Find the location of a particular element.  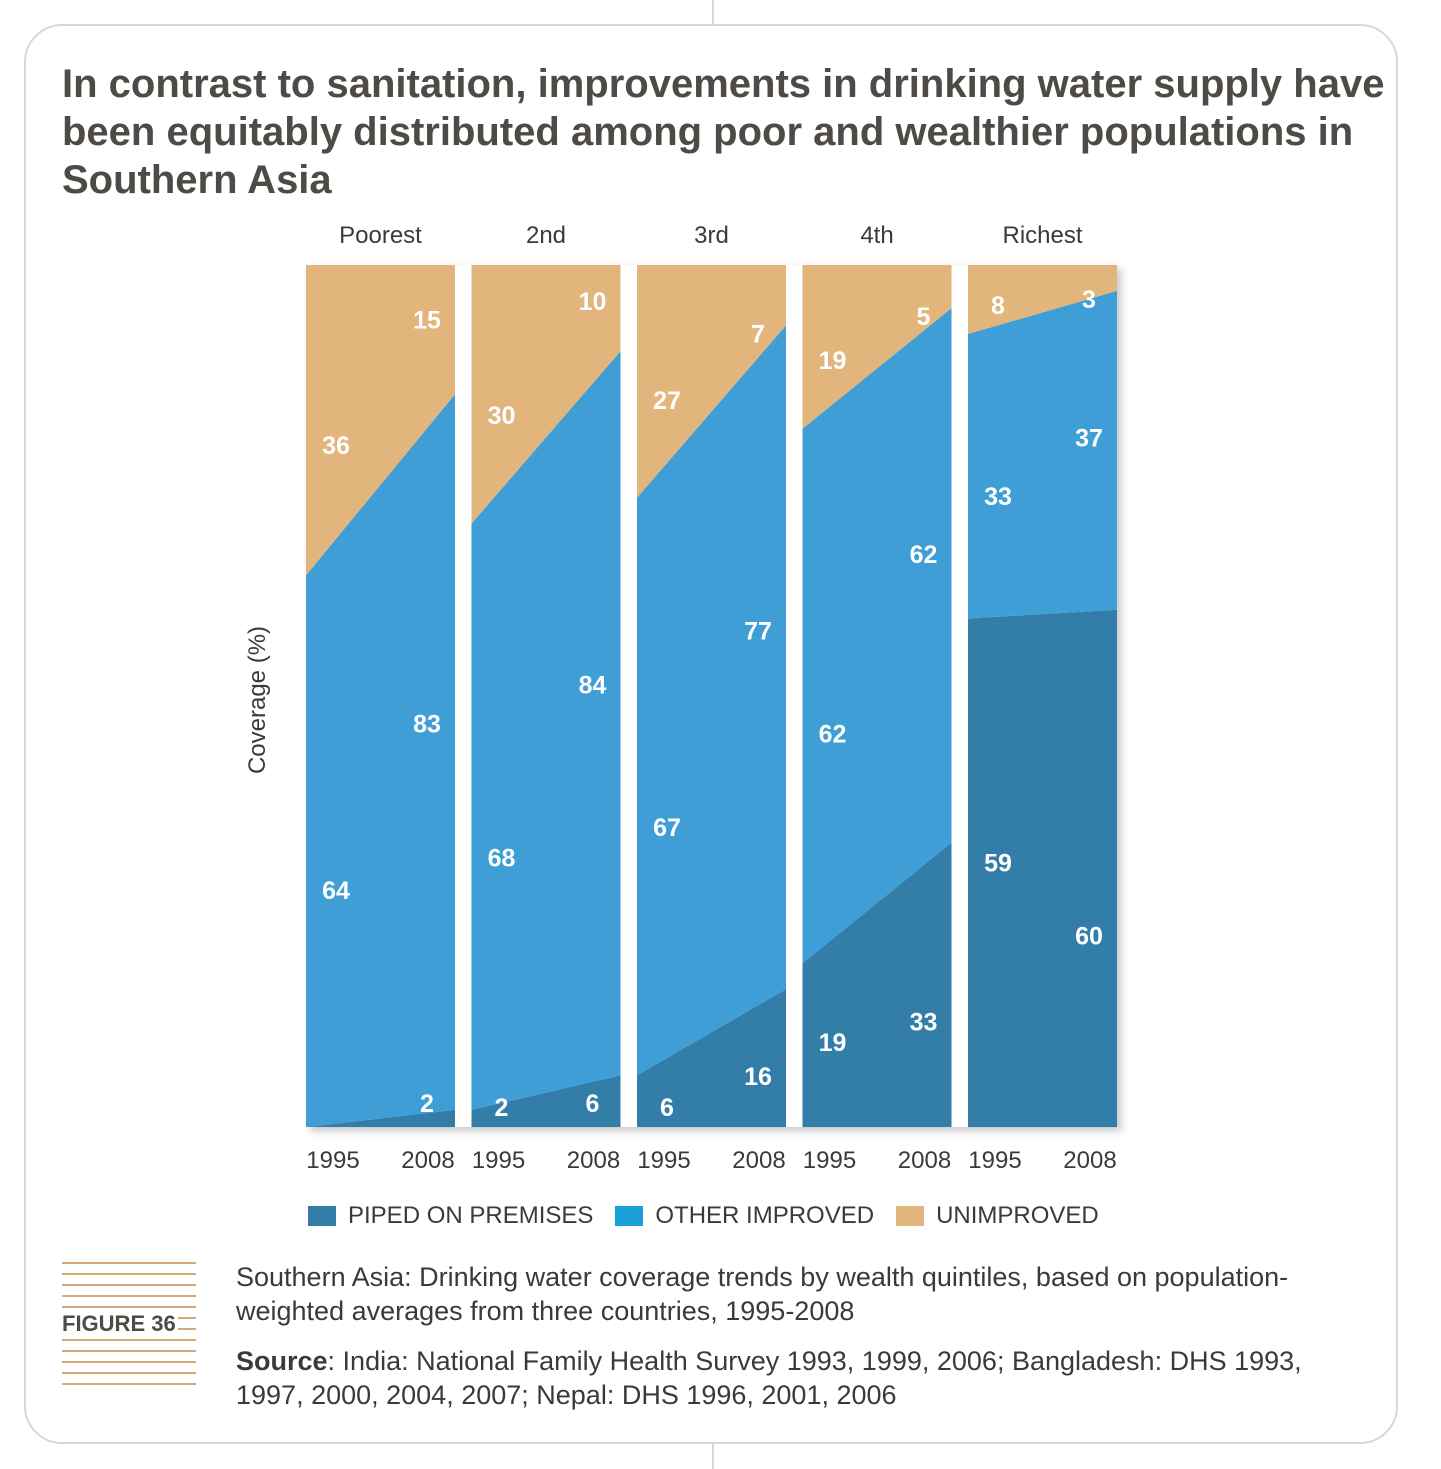

x-tick-4th-1995: 1995 is located at coordinates (829, 1160).